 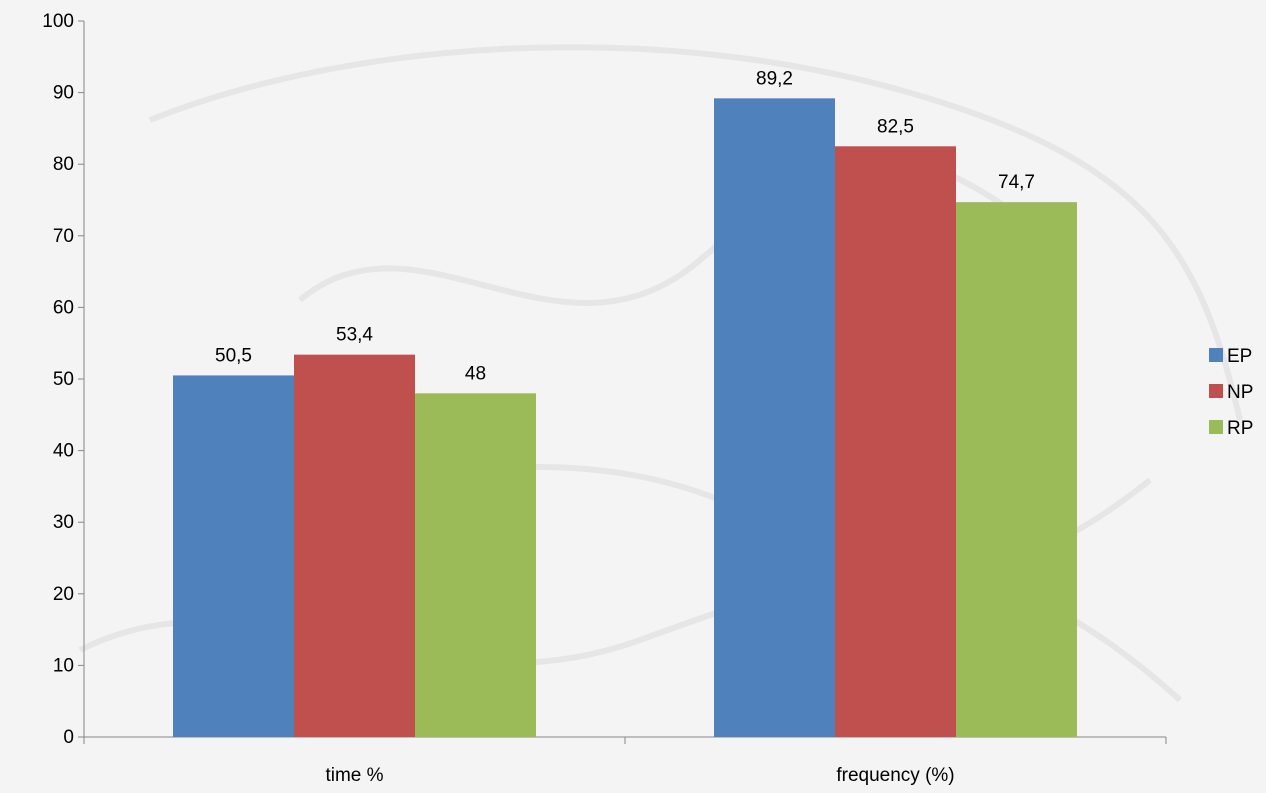 I want to click on legend-label: RP, so click(x=1240, y=428).